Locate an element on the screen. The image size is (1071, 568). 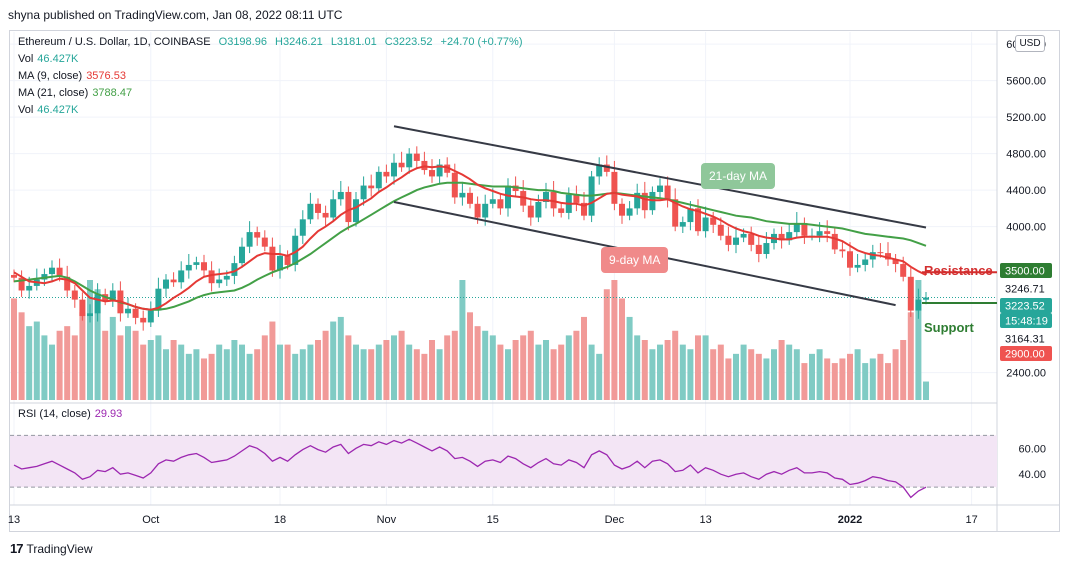
price-badge-text-countdown: 15:48:19 is located at coordinates (1026, 322).